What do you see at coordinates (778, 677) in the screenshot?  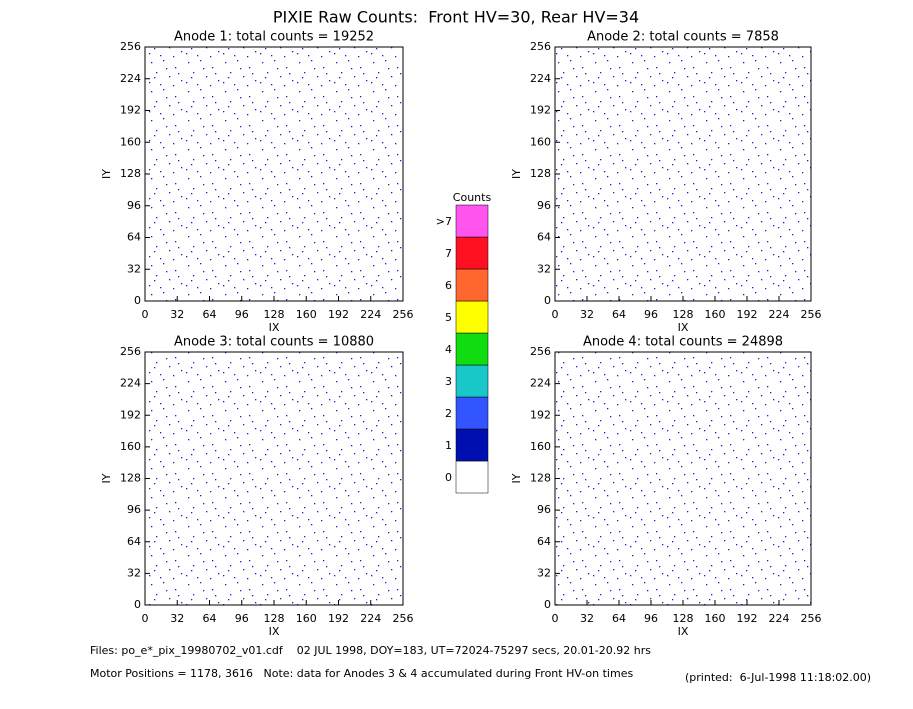 I see `footer-printed: (printed: 6-Jul-1998 11:18:02.00)` at bounding box center [778, 677].